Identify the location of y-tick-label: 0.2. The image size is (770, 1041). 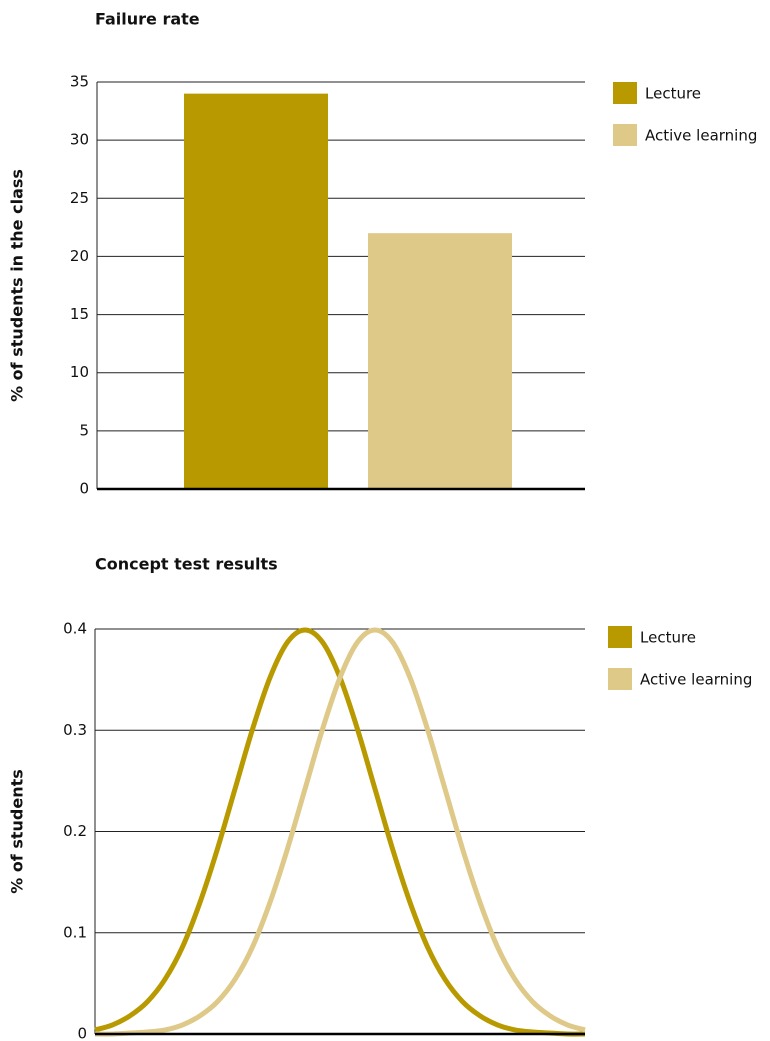
(75, 831).